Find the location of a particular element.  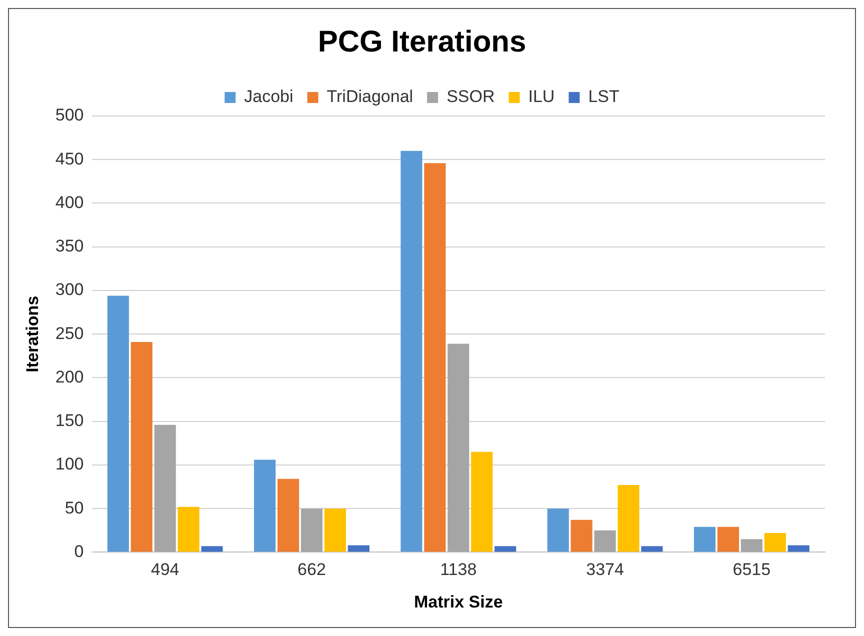

y-tick-label: 300 is located at coordinates (69, 290).